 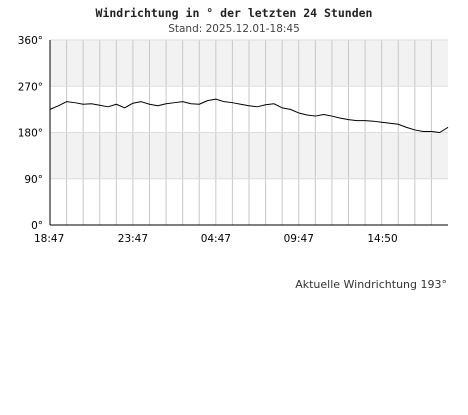 What do you see at coordinates (299, 239) in the screenshot?
I see `x-tick-label: 09:47` at bounding box center [299, 239].